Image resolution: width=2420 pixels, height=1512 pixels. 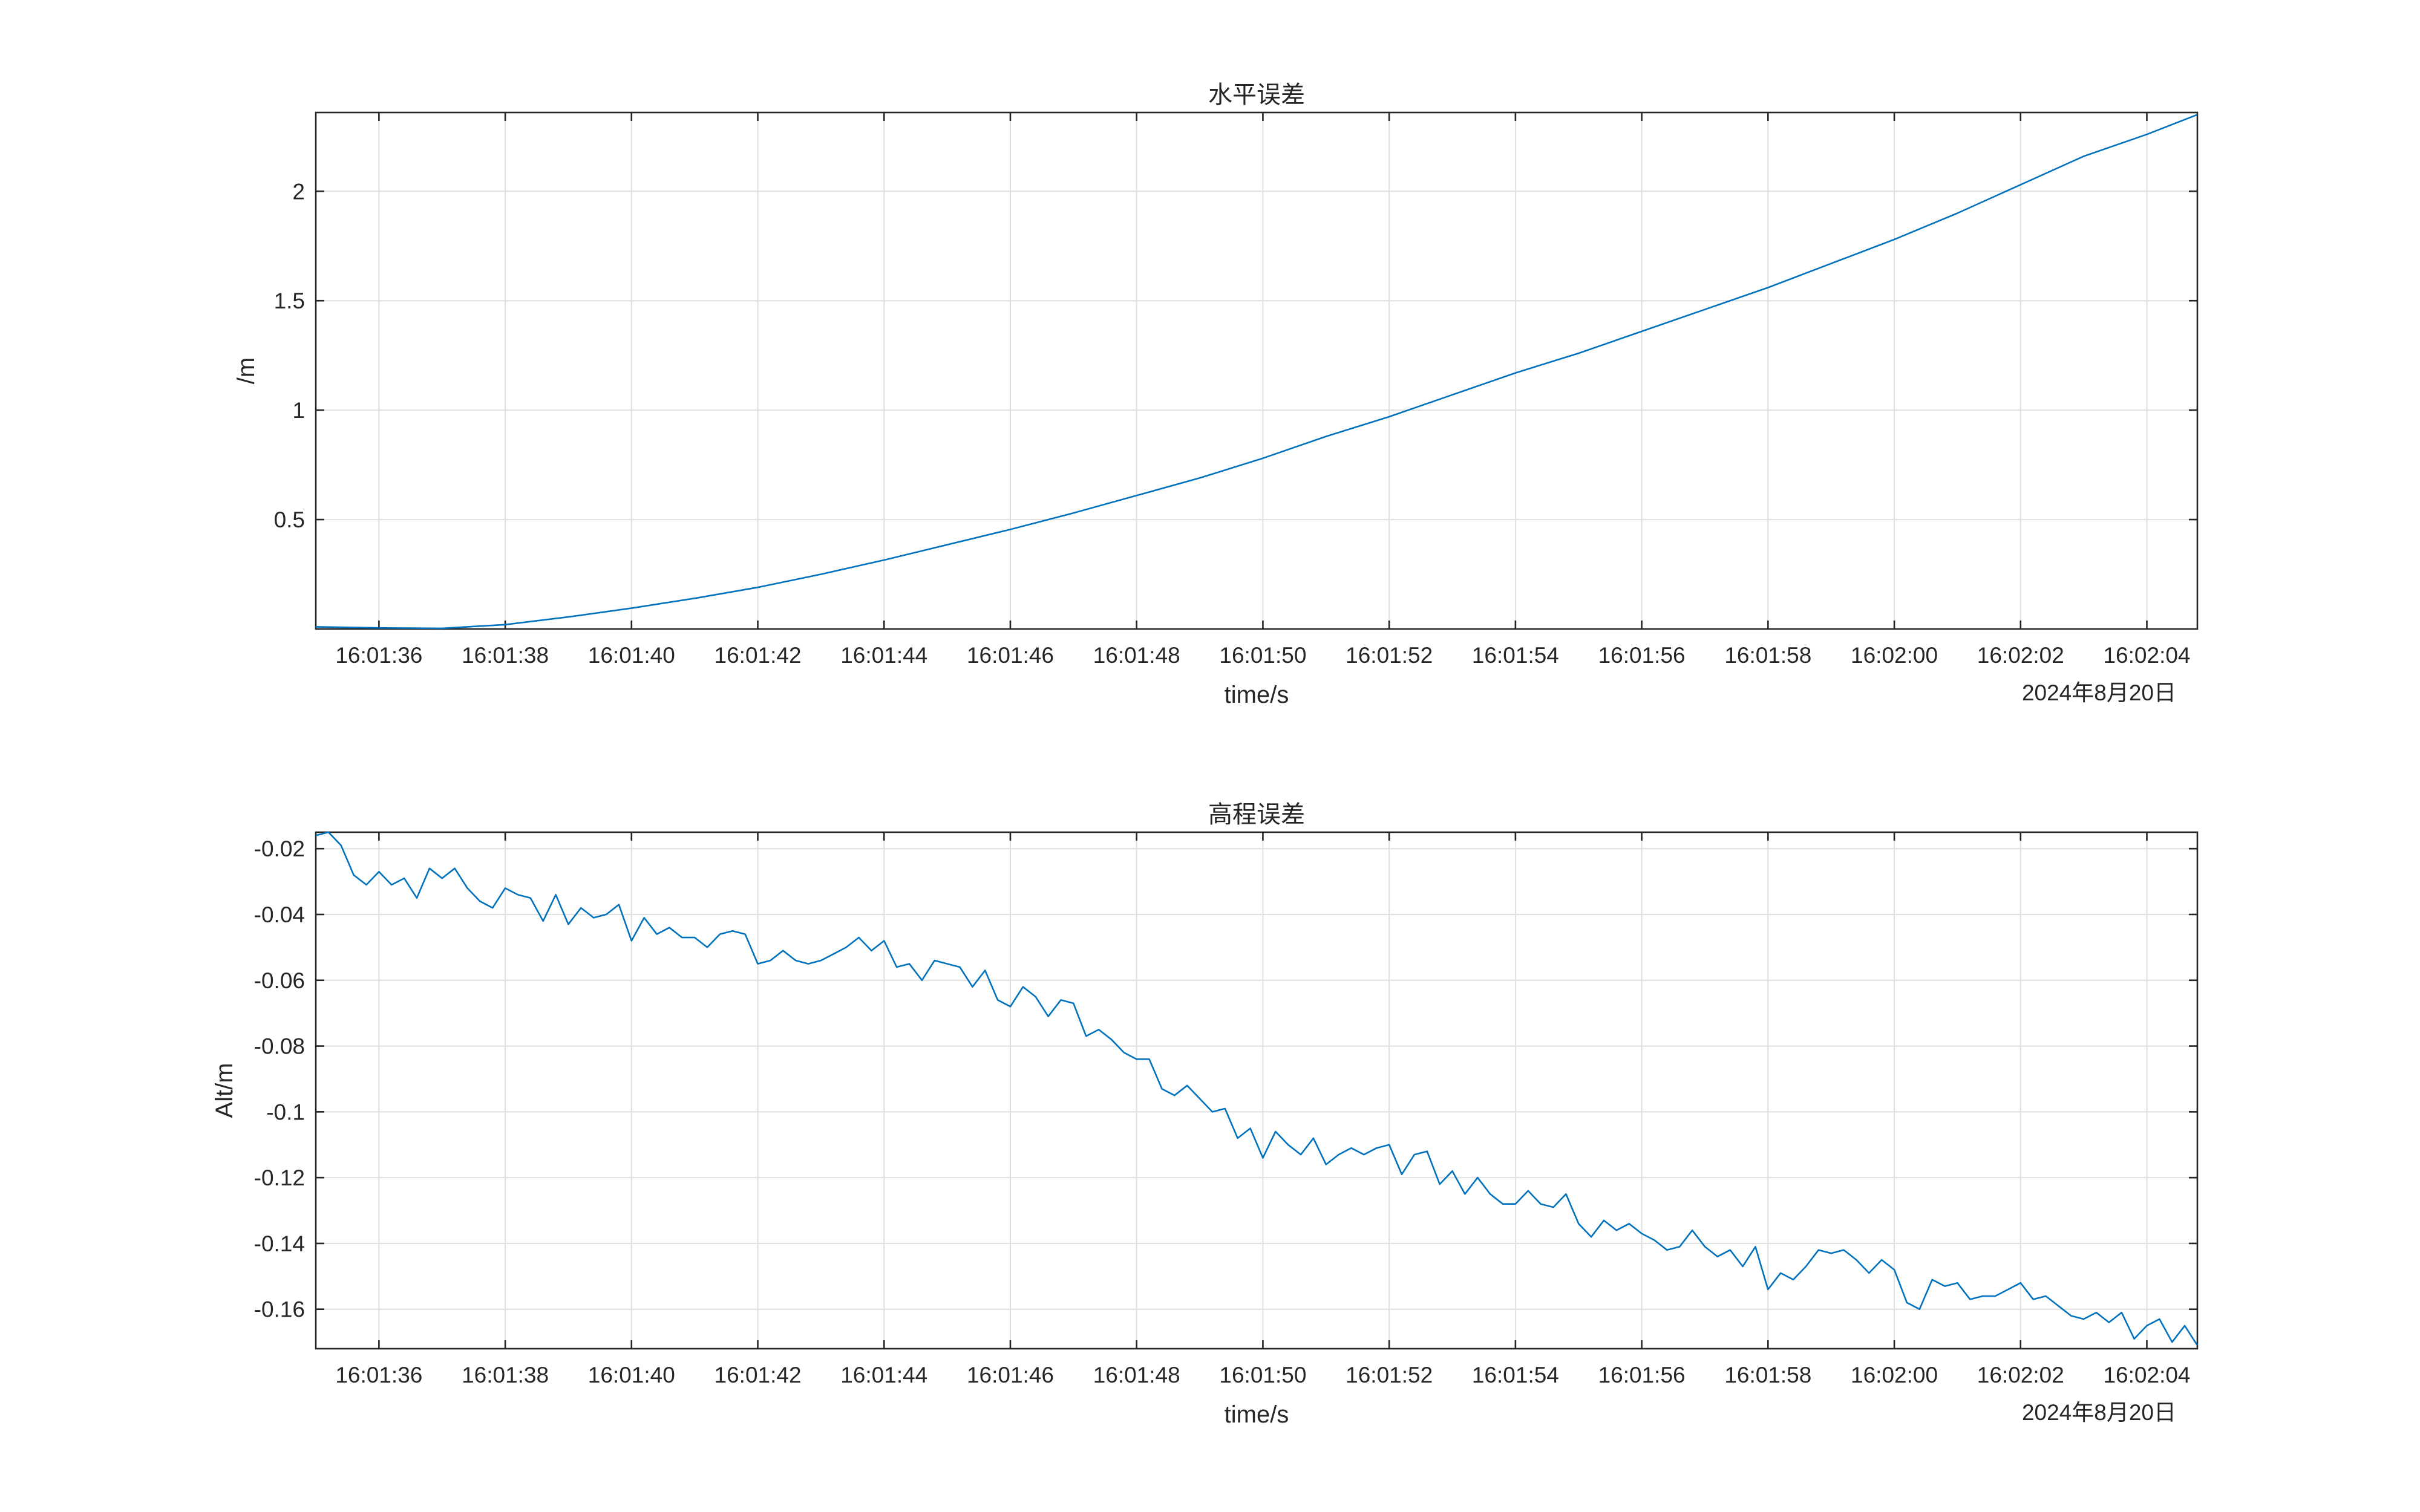 I want to click on chart-title: 高程误差, so click(x=1256, y=815).